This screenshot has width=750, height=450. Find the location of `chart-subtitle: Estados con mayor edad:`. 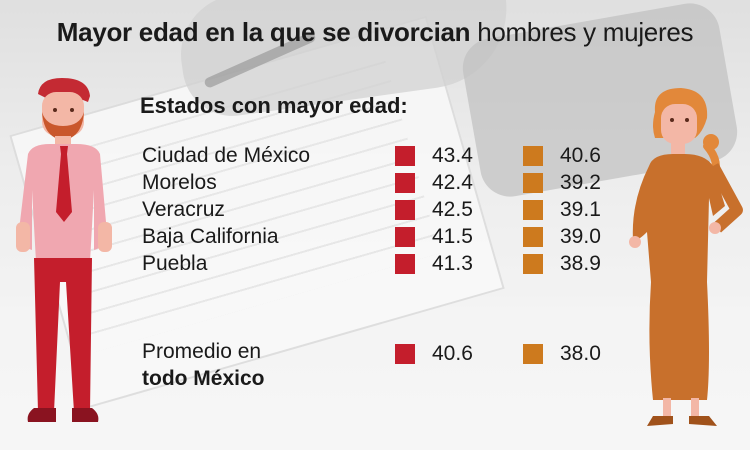

chart-subtitle: Estados con mayor edad: is located at coordinates (274, 105).